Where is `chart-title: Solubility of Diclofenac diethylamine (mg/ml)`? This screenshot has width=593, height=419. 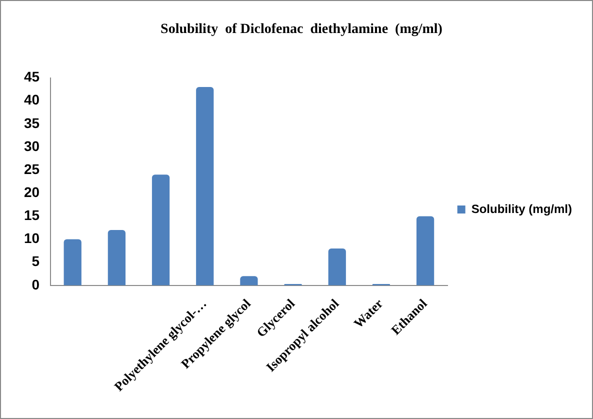 chart-title: Solubility of Diclofenac diethylamine (mg/ml) is located at coordinates (301, 30).